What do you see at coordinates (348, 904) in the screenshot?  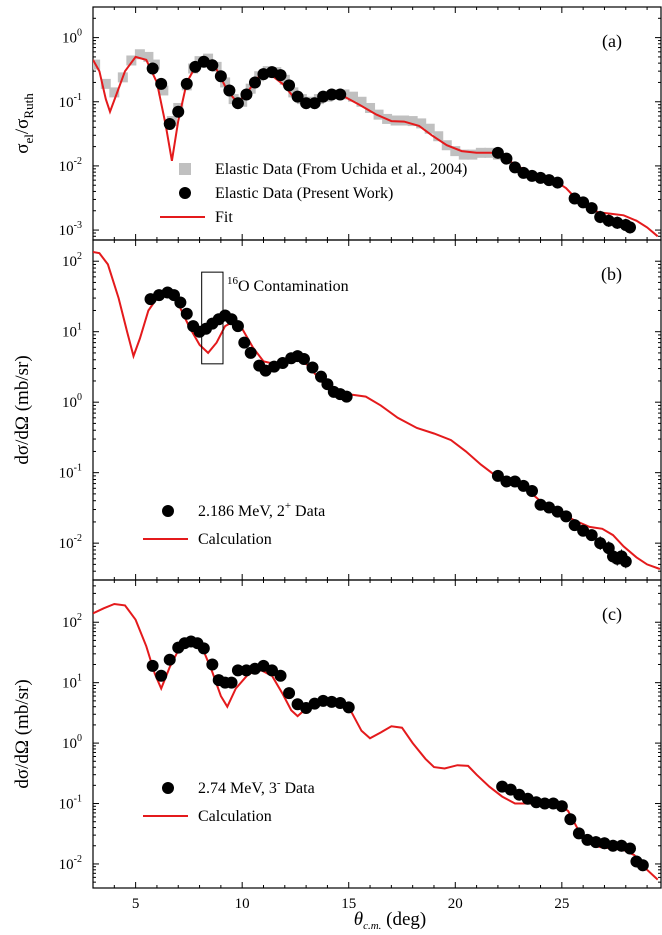 I see `x-tick-label: 15` at bounding box center [348, 904].